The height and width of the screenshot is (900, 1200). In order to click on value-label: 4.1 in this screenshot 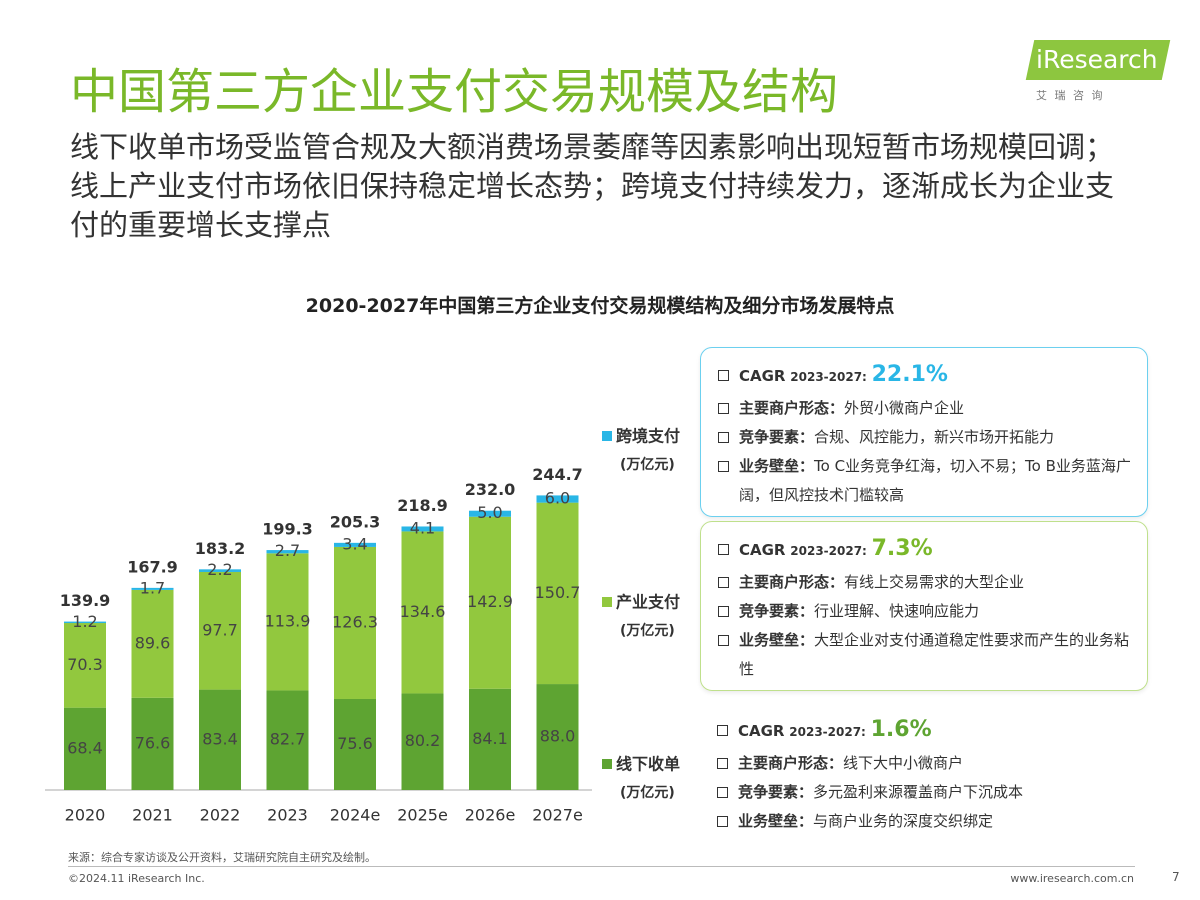, I will do `click(422, 527)`.